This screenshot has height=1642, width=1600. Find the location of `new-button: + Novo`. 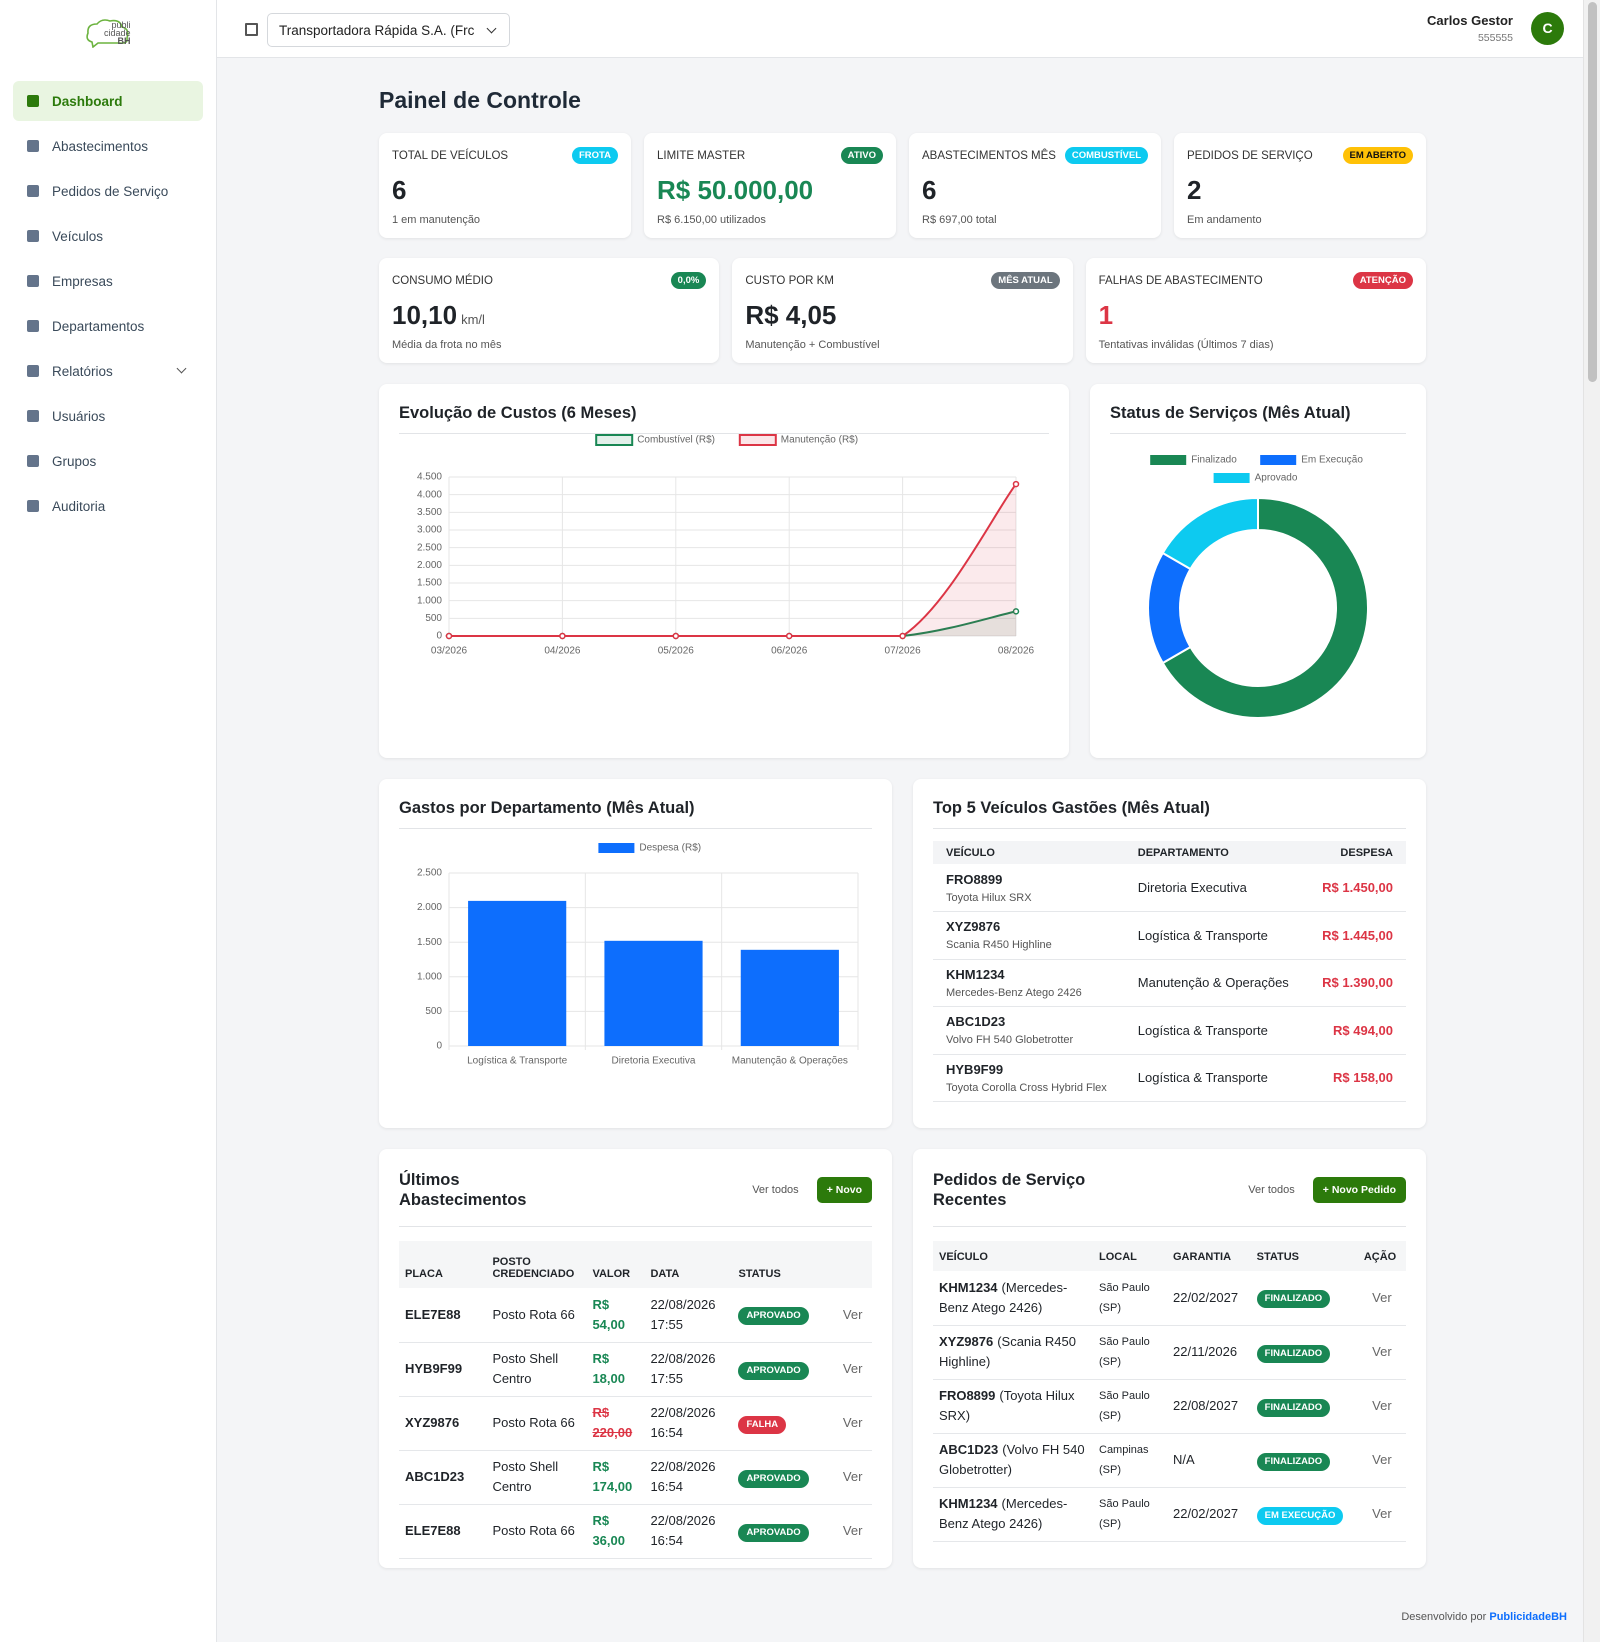

new-button: + Novo is located at coordinates (844, 1190).